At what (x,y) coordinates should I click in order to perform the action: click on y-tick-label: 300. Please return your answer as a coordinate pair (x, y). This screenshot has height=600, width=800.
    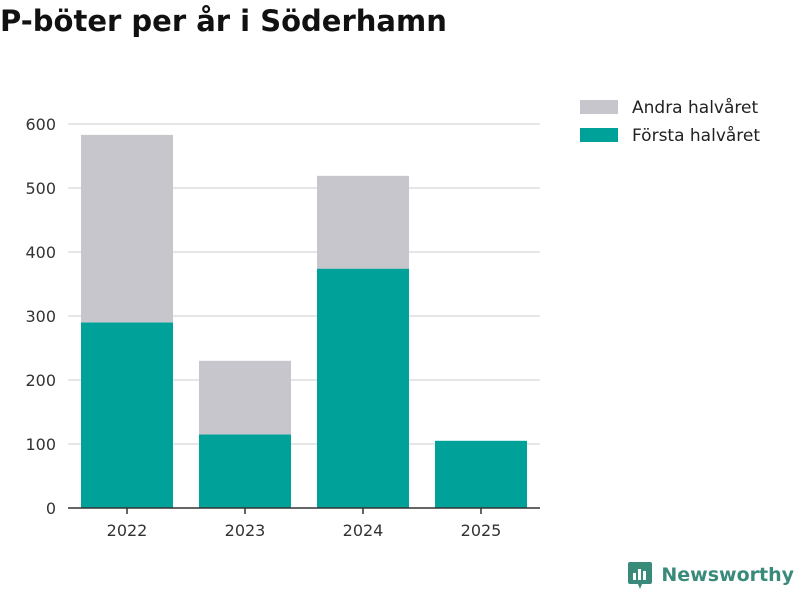
    Looking at the image, I should click on (40, 316).